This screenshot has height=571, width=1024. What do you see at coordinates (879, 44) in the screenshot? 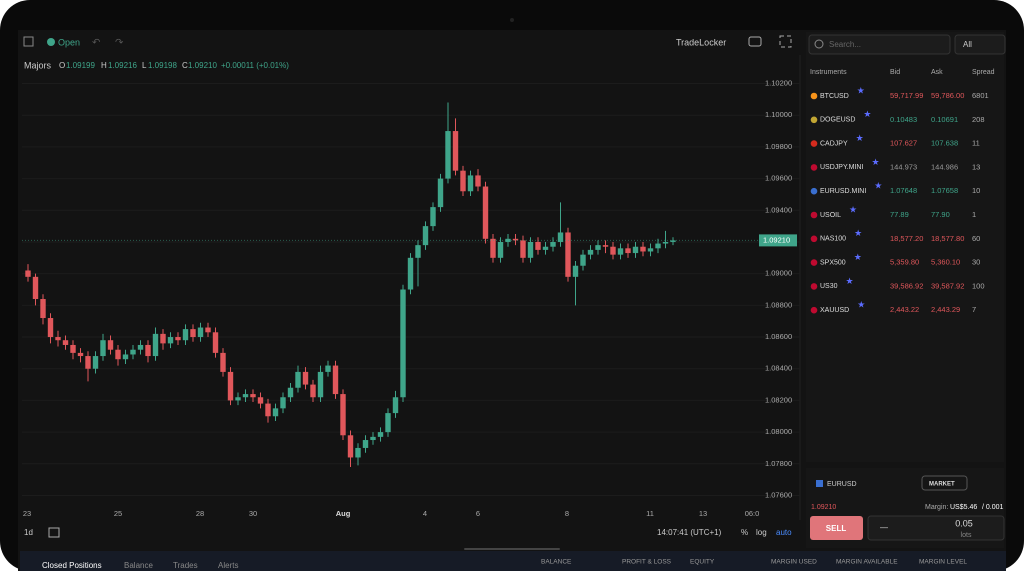
I see `search-box` at bounding box center [879, 44].